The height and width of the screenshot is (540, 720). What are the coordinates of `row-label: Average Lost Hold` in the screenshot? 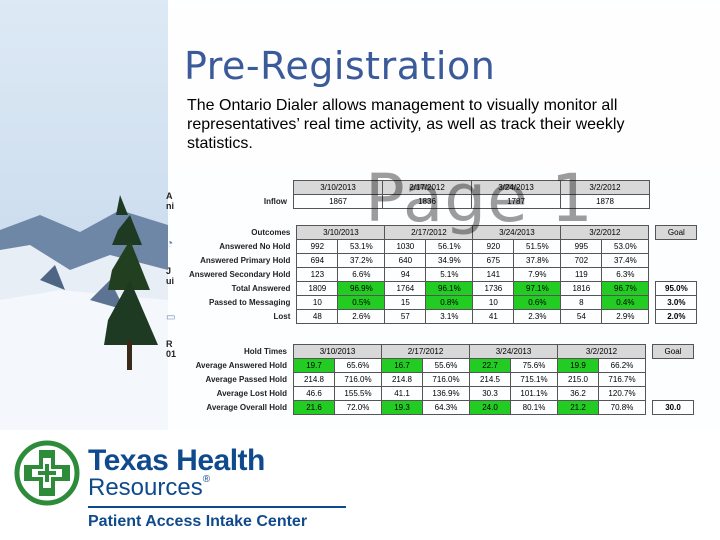 It's located at (251, 393).